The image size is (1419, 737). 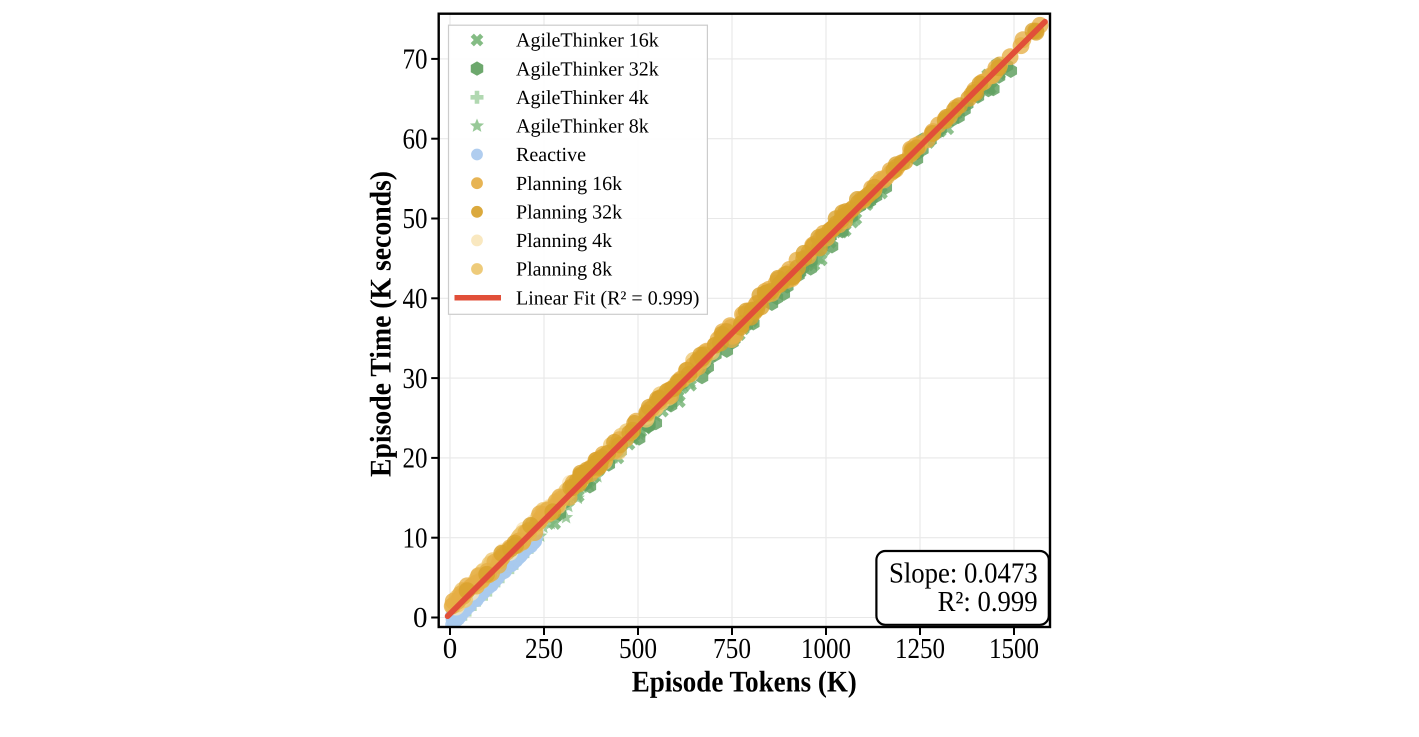 What do you see at coordinates (920, 649) in the screenshot?
I see `svg-text: 1250` at bounding box center [920, 649].